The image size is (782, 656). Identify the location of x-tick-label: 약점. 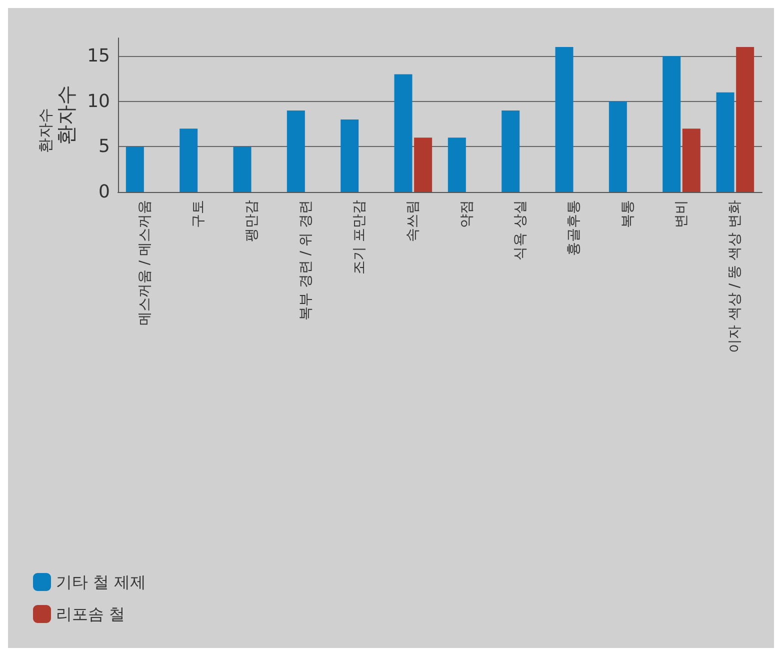
(466, 214).